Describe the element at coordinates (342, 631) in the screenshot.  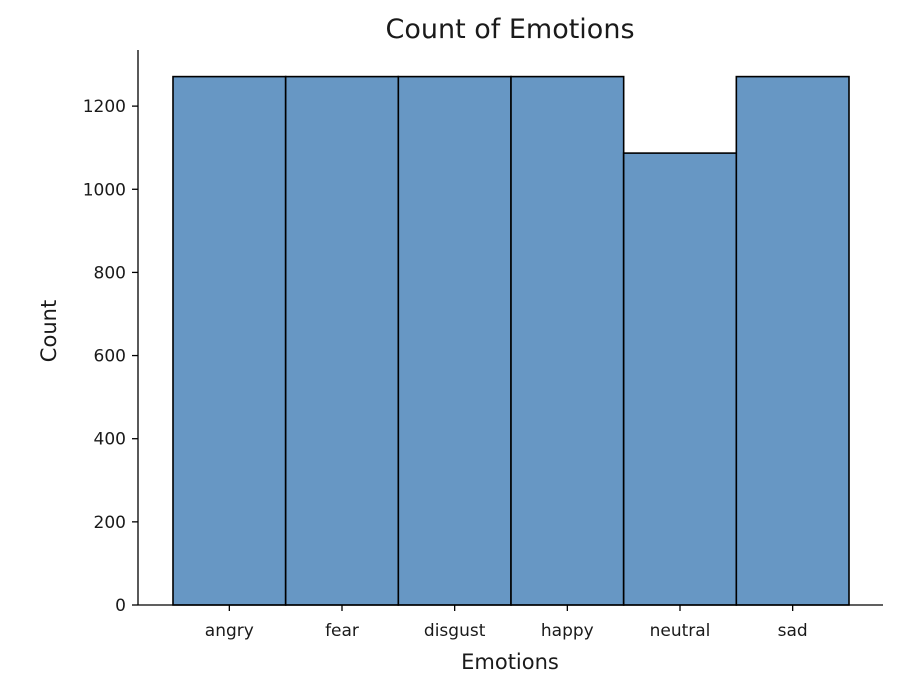
I see `x-tick-label-fear: fear` at that location.